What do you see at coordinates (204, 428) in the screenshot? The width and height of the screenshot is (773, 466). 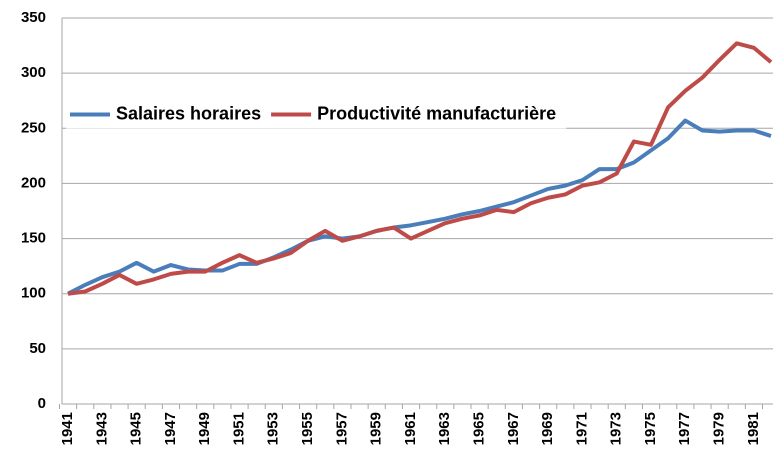 I see `x-tick-label: 1949` at bounding box center [204, 428].